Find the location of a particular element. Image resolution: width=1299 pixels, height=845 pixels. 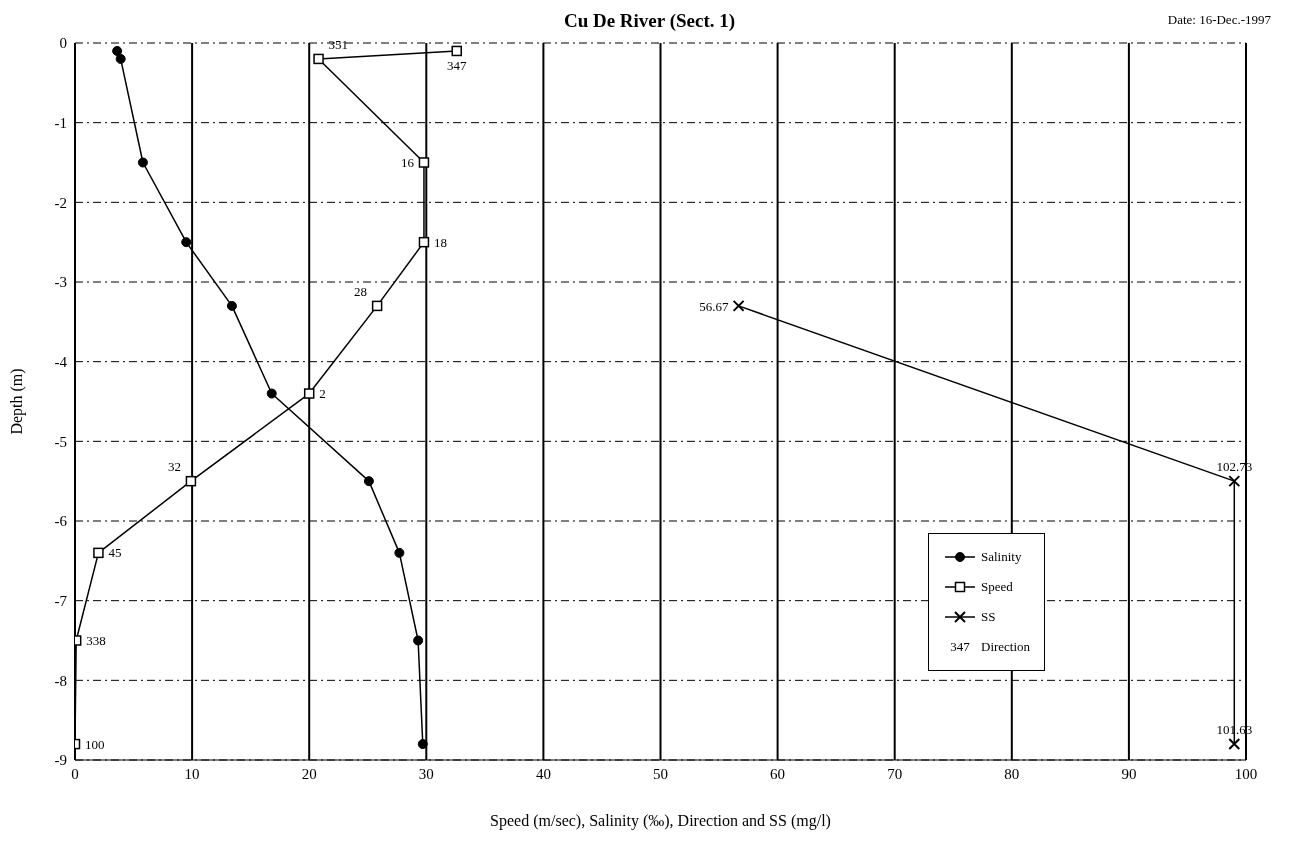

y-axis-title: Depth (m) is located at coordinates (16, 401).